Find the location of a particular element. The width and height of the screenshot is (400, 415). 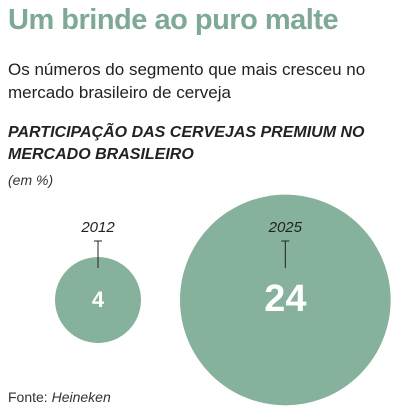

category-label: 2012 is located at coordinates (97, 227).